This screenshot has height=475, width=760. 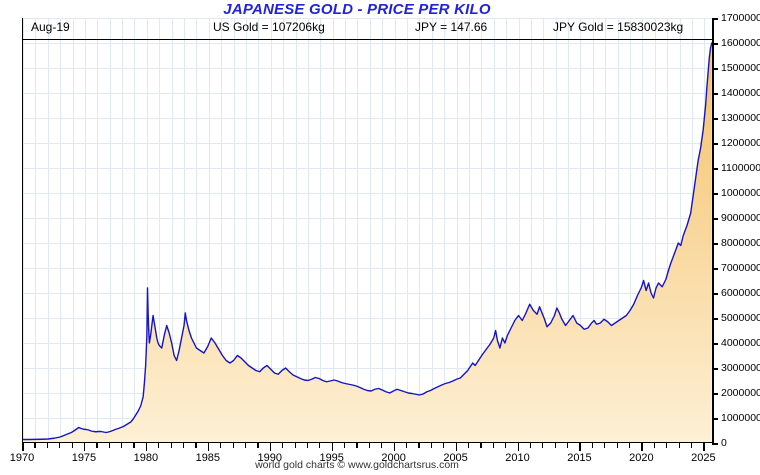 What do you see at coordinates (455, 458) in the screenshot?
I see `x-axis-tick-label: 2005` at bounding box center [455, 458].